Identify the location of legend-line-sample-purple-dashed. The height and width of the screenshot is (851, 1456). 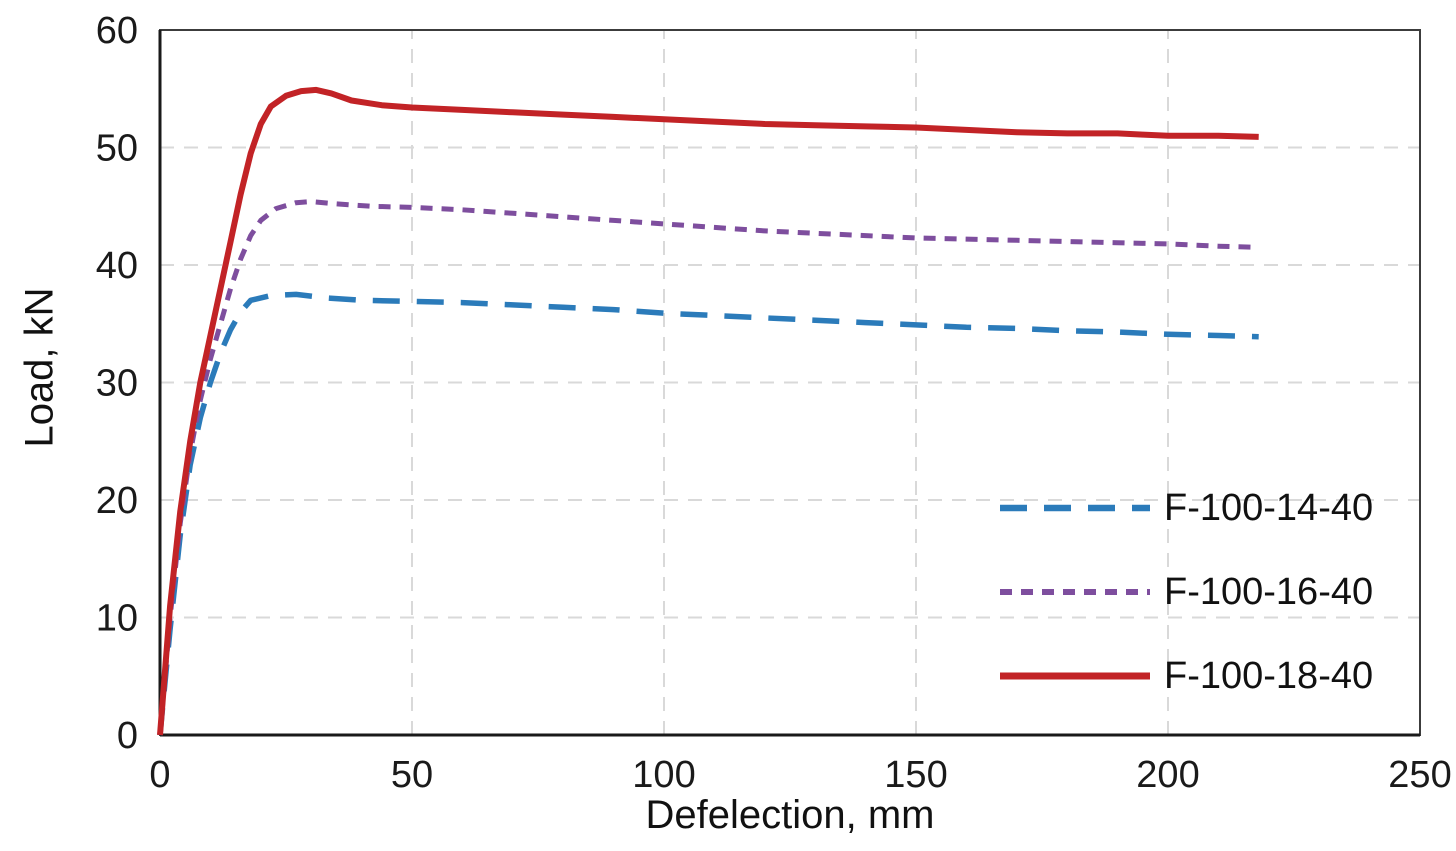
(1075, 592).